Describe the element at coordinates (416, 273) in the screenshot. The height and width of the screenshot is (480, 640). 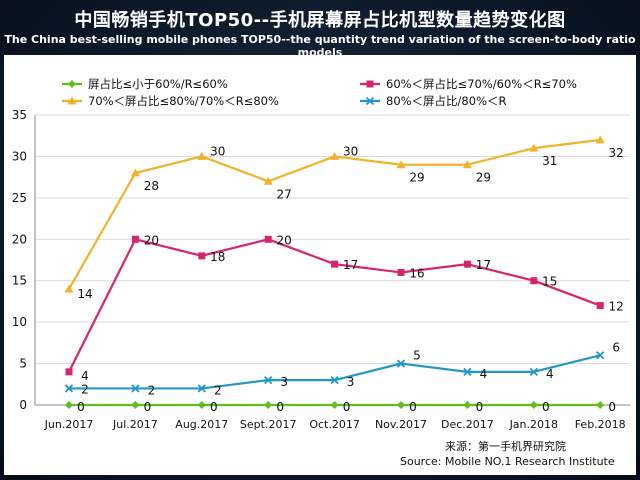
I see `data-label: 16` at that location.